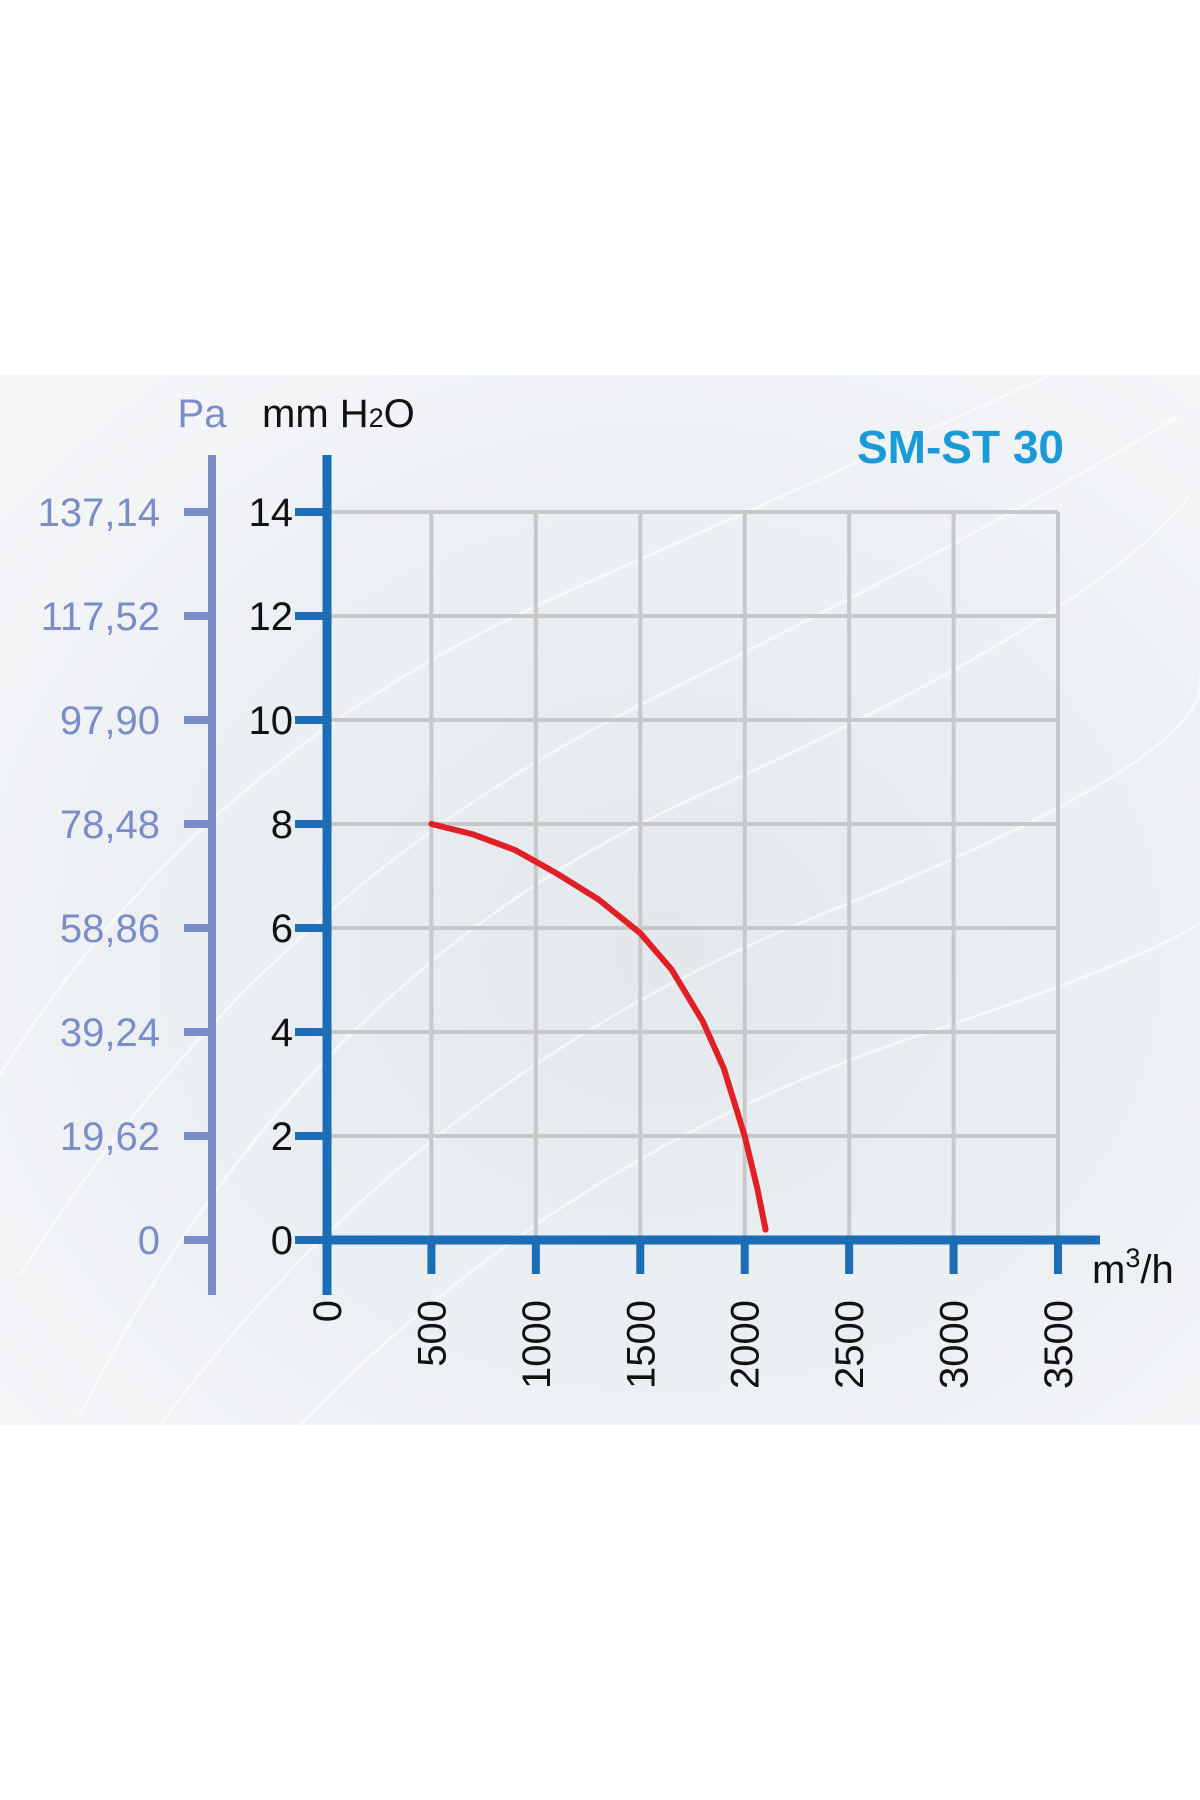 This screenshot has height=1800, width=1200. Describe the element at coordinates (1132, 1258) in the screenshot. I see `x-axis-label-sup: 3` at that location.